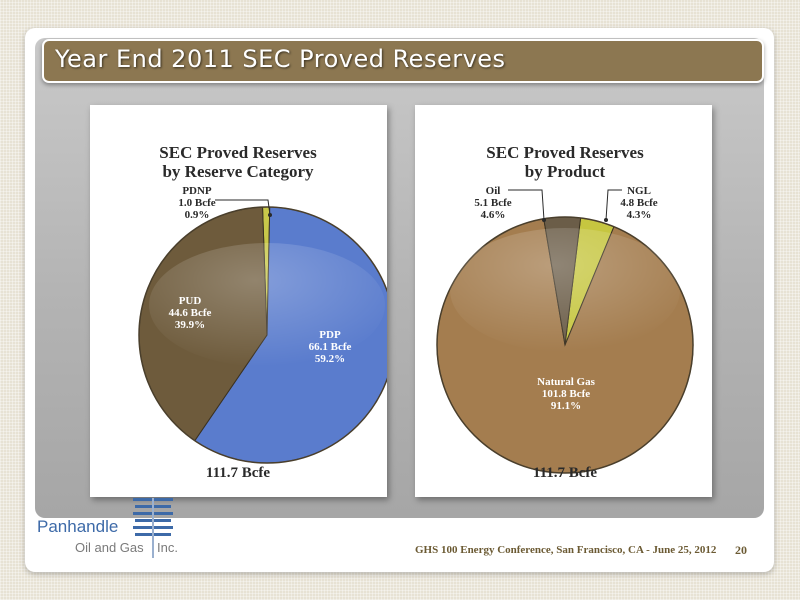  Describe the element at coordinates (280, 59) in the screenshot. I see `slide-title: Year End 2011 SEC Proved Reserves` at that location.